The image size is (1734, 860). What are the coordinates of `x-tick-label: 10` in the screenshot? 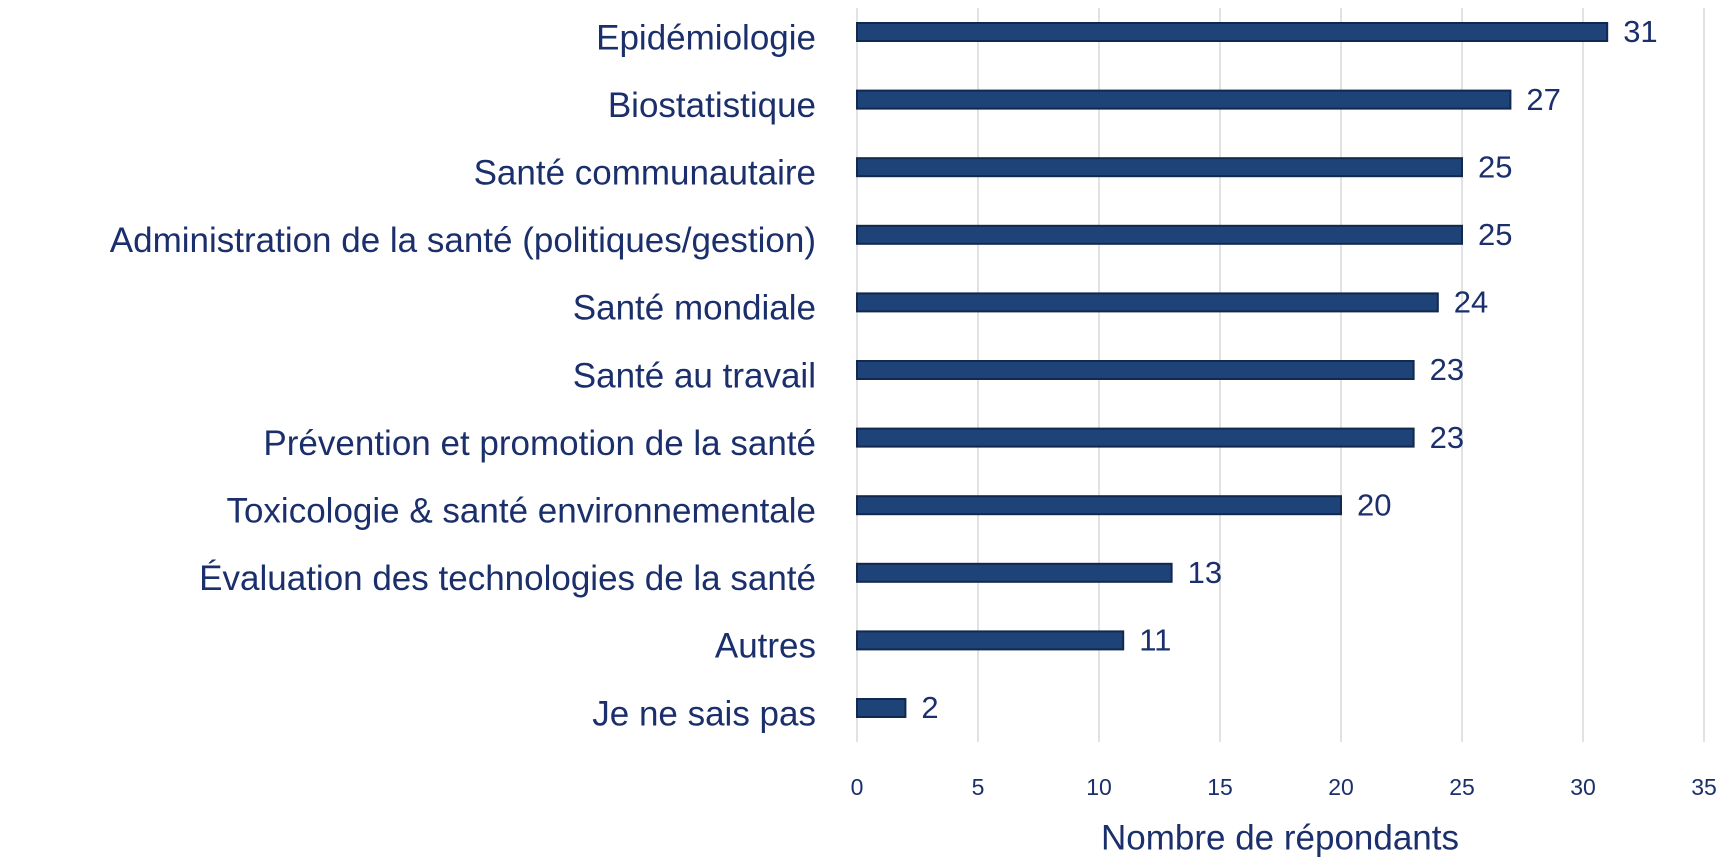 It's located at (1099, 787).